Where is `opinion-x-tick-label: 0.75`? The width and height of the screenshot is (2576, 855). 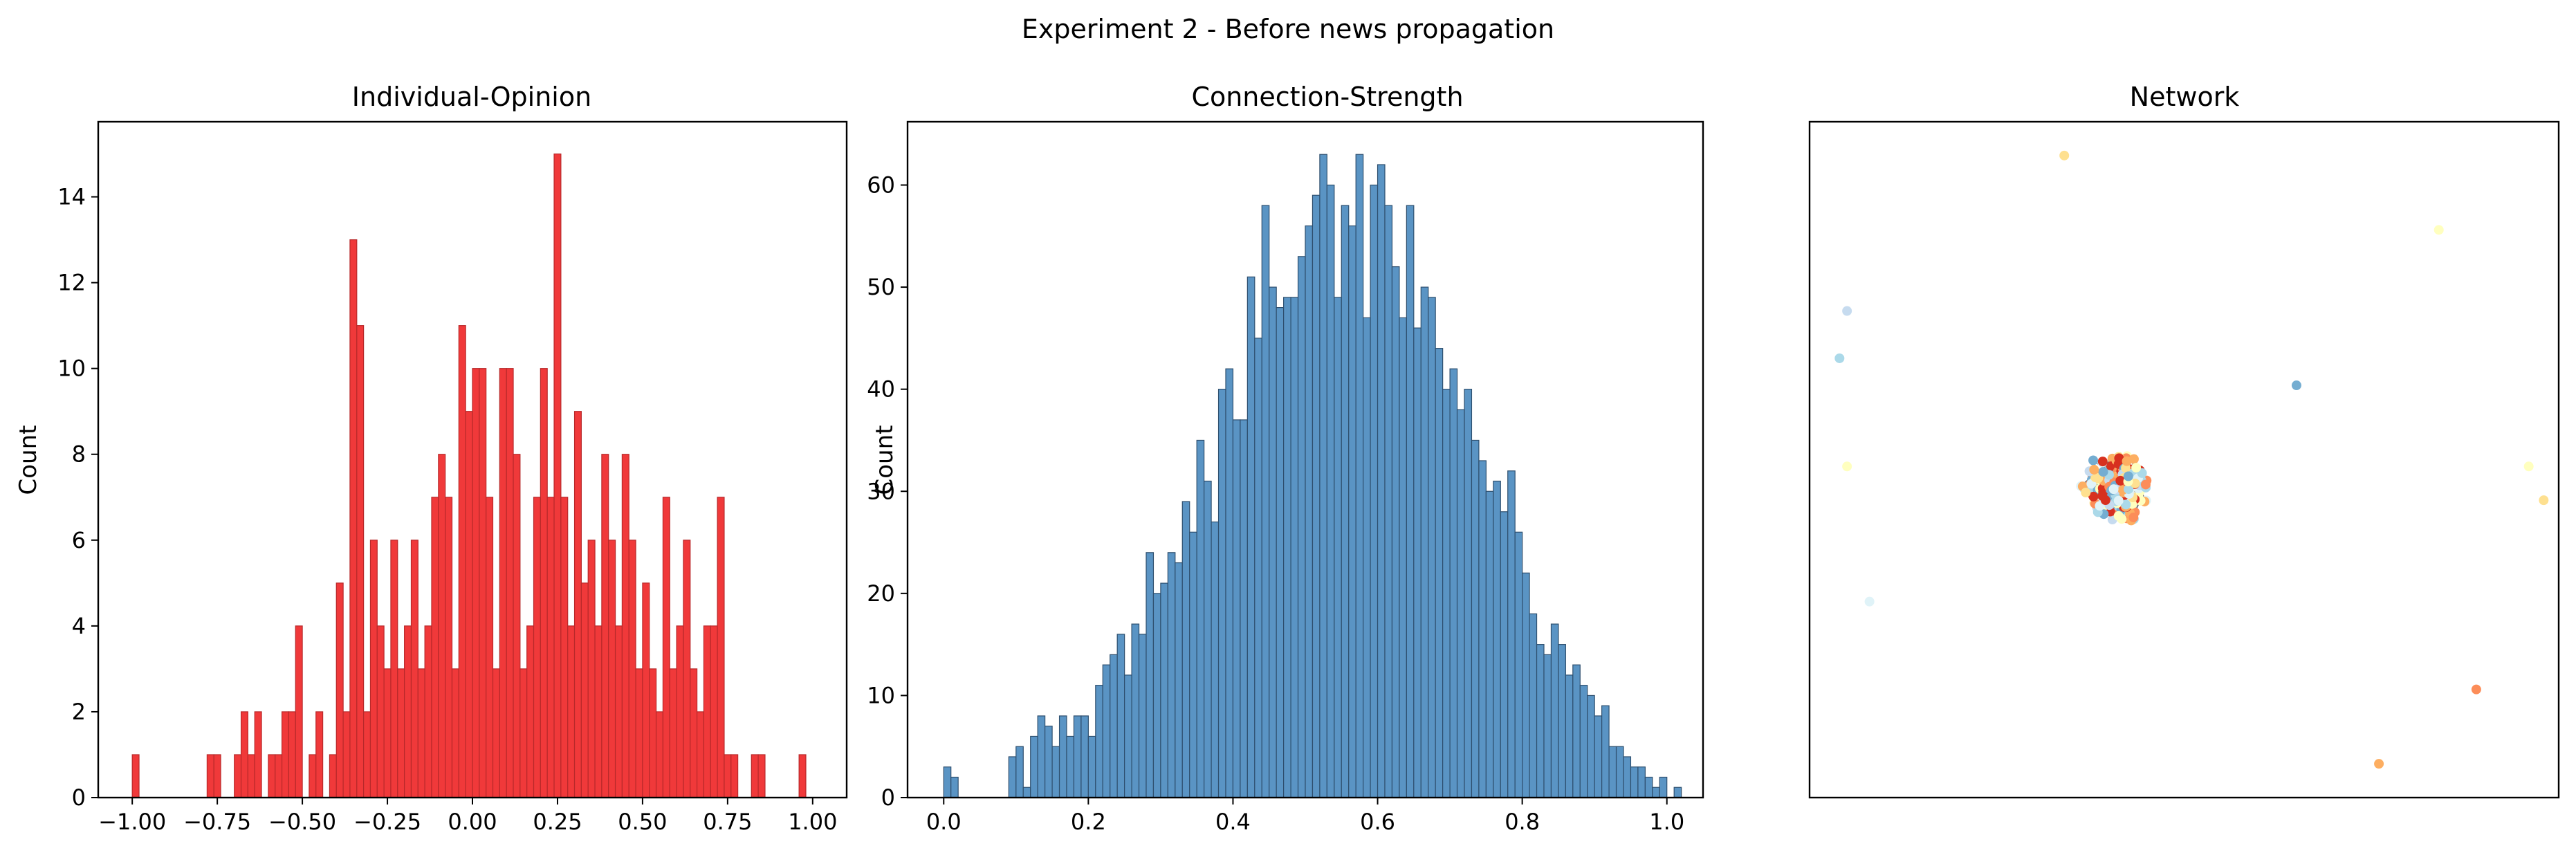
opinion-x-tick-label: 0.75 is located at coordinates (727, 822).